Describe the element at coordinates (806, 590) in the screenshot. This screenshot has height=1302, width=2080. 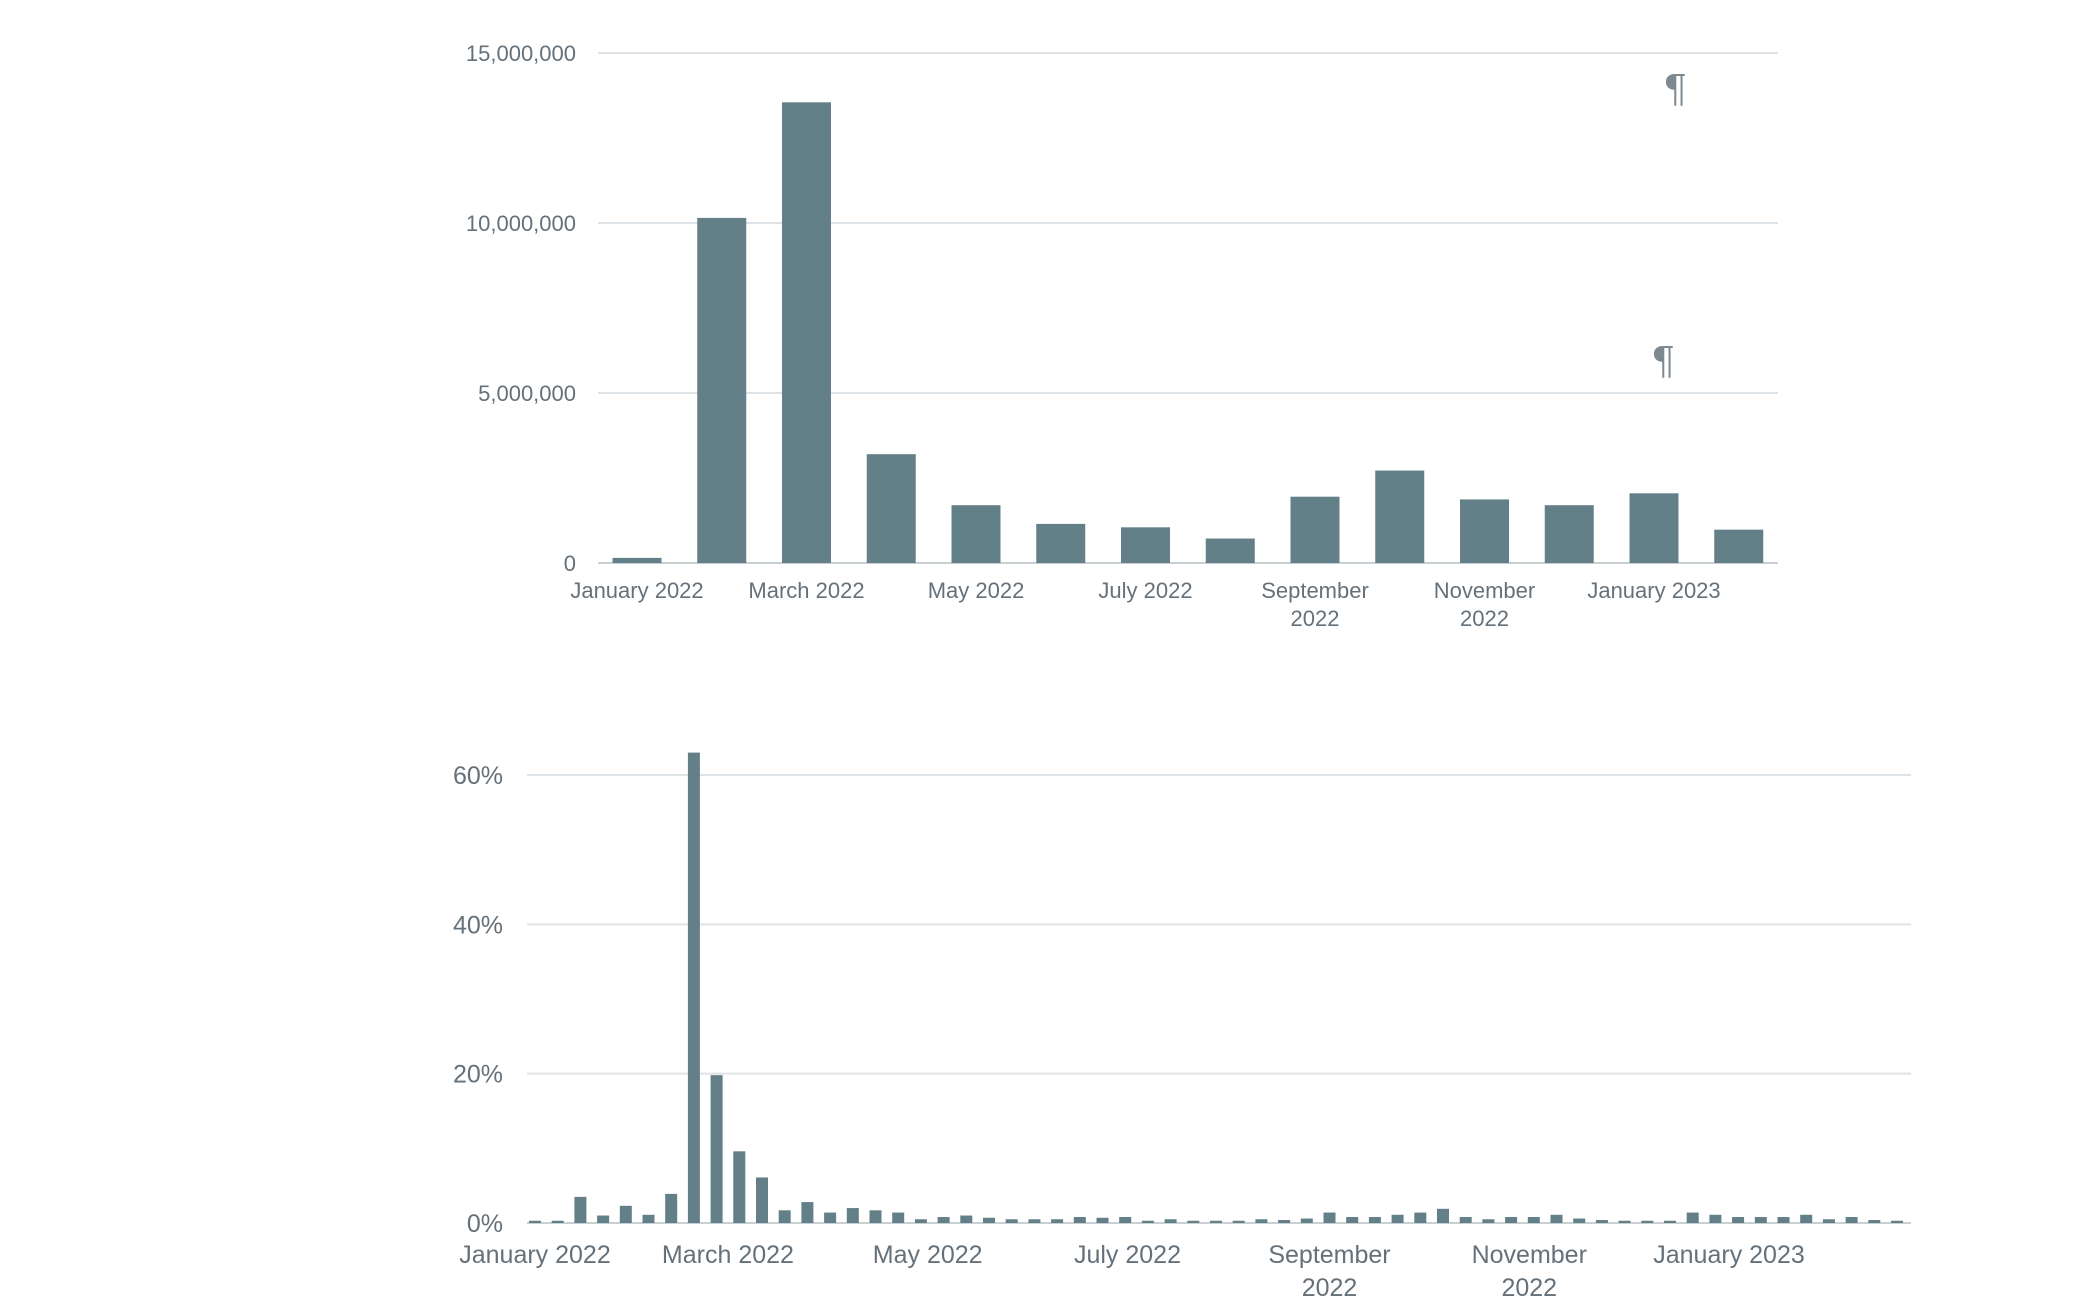
I see `chart1-x-tick-label: March 2022` at that location.